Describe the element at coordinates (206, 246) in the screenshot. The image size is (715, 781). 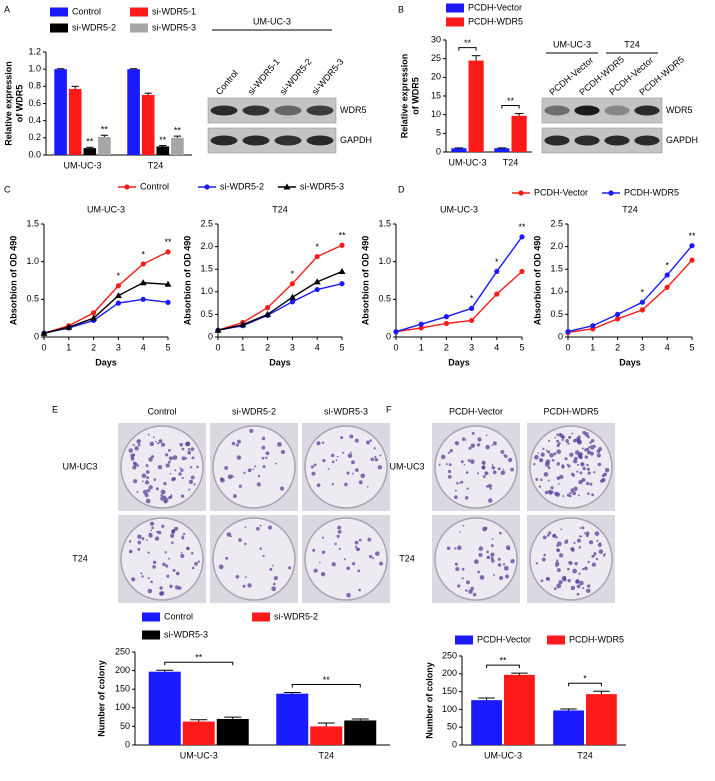
I see `y-tick-label: 2.0` at that location.